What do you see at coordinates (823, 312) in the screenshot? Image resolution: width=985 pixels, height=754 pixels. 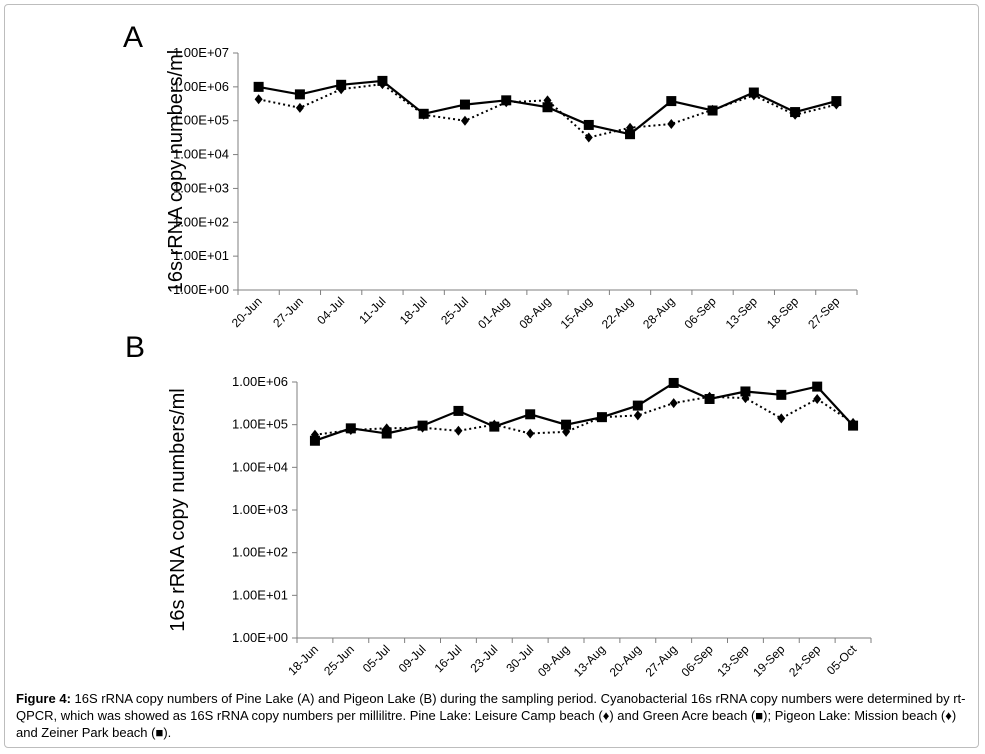 I see `x-tick-label: 27-Sep` at bounding box center [823, 312].